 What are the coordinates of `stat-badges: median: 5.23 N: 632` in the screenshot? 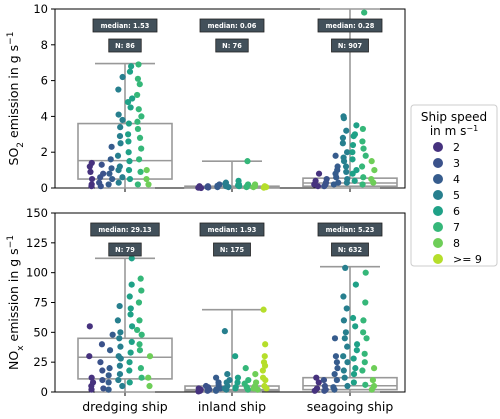 It's located at (350, 239).